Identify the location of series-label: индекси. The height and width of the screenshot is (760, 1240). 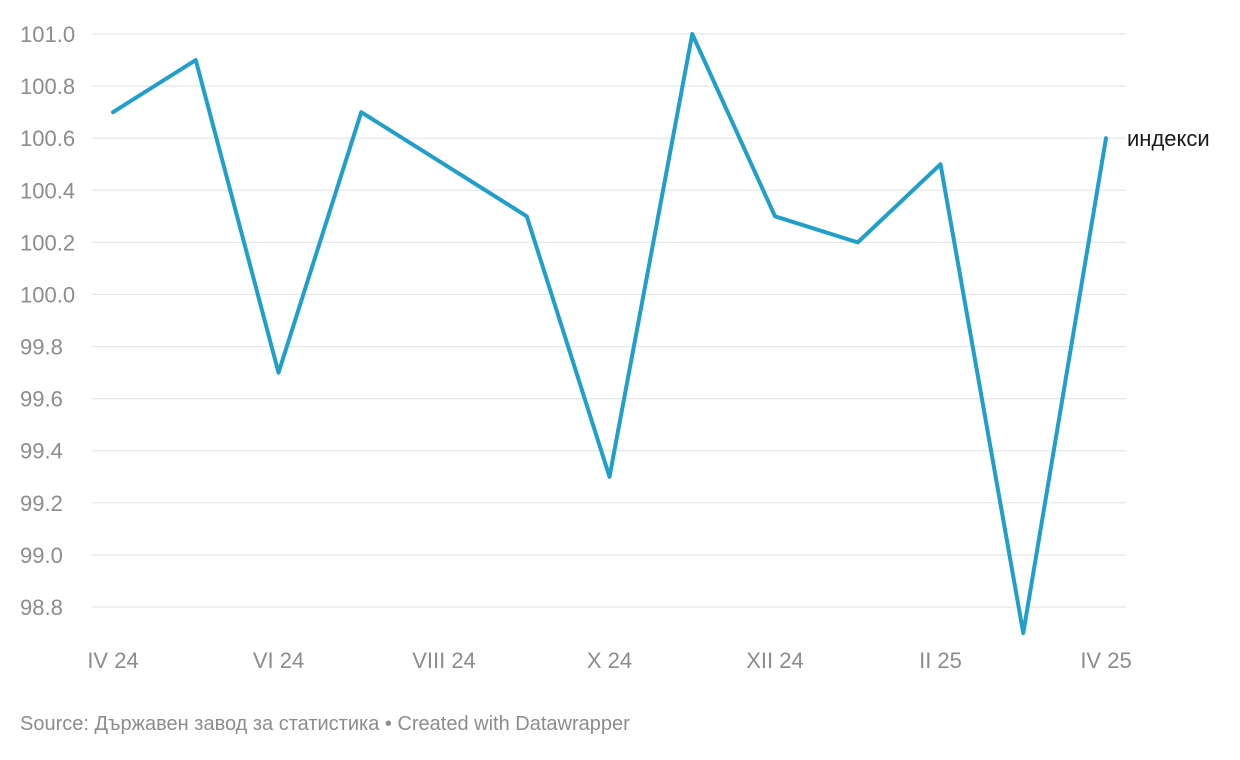
(1168, 138).